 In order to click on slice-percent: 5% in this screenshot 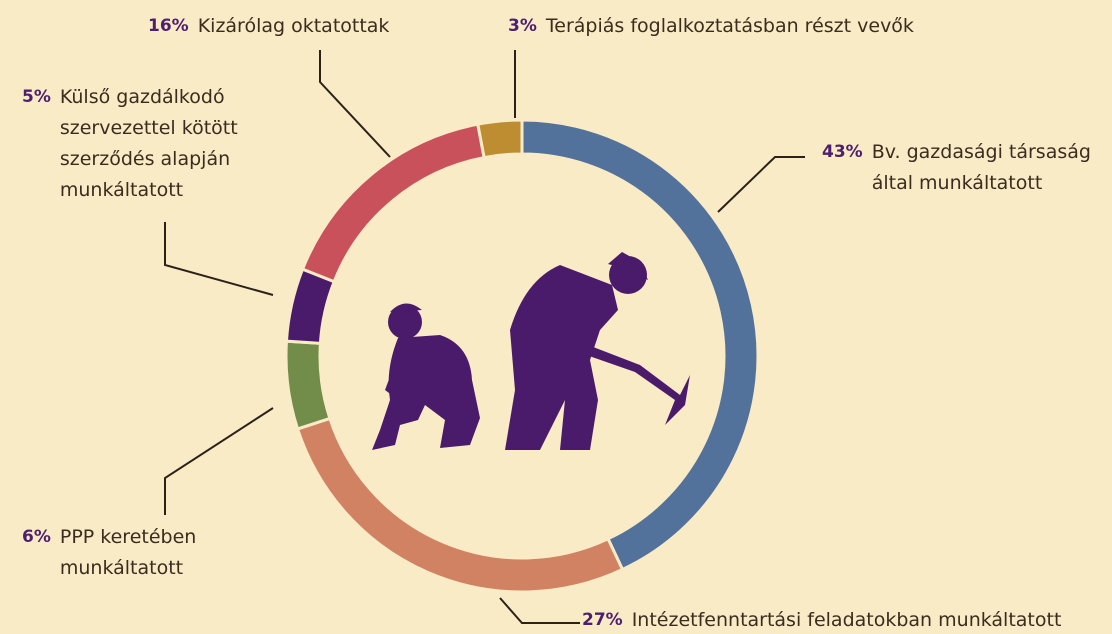, I will do `click(36, 97)`.